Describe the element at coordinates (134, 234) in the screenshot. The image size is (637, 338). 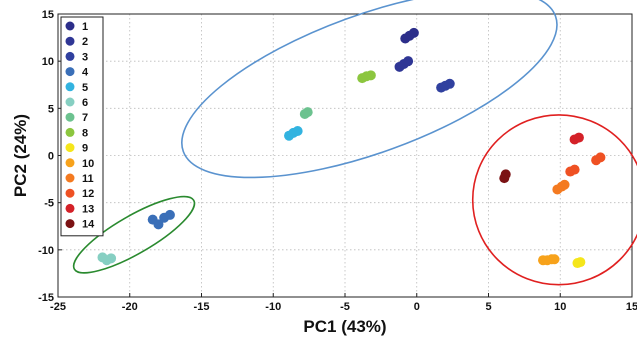
I see `cluster-ellipse-green` at that location.